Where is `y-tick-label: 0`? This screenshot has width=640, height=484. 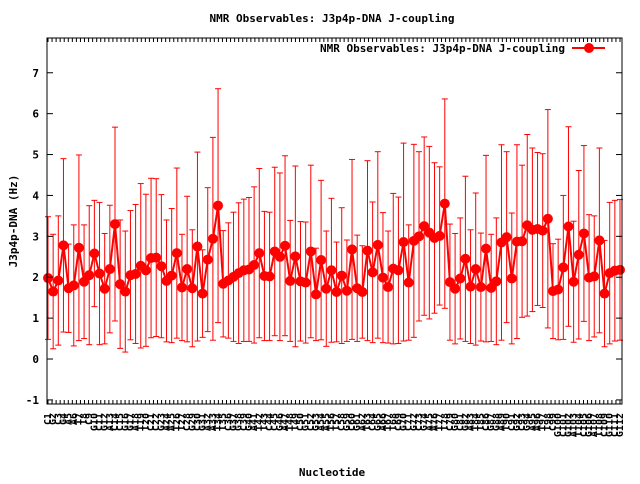 y-tick-label: 0 is located at coordinates (35, 359).